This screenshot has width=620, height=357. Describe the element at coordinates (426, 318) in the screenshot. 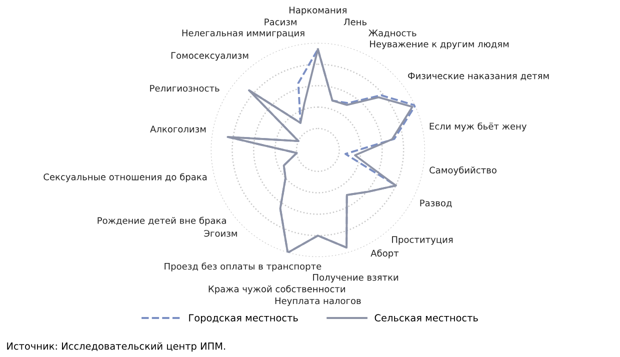

I see `legend-label: Сельская местность` at that location.